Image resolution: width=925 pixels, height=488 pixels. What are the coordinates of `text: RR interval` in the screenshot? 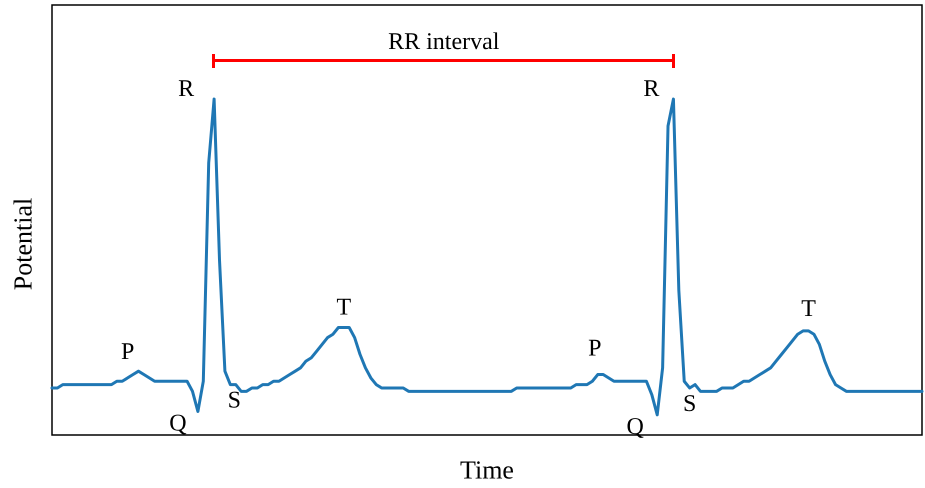 It's located at (444, 42).